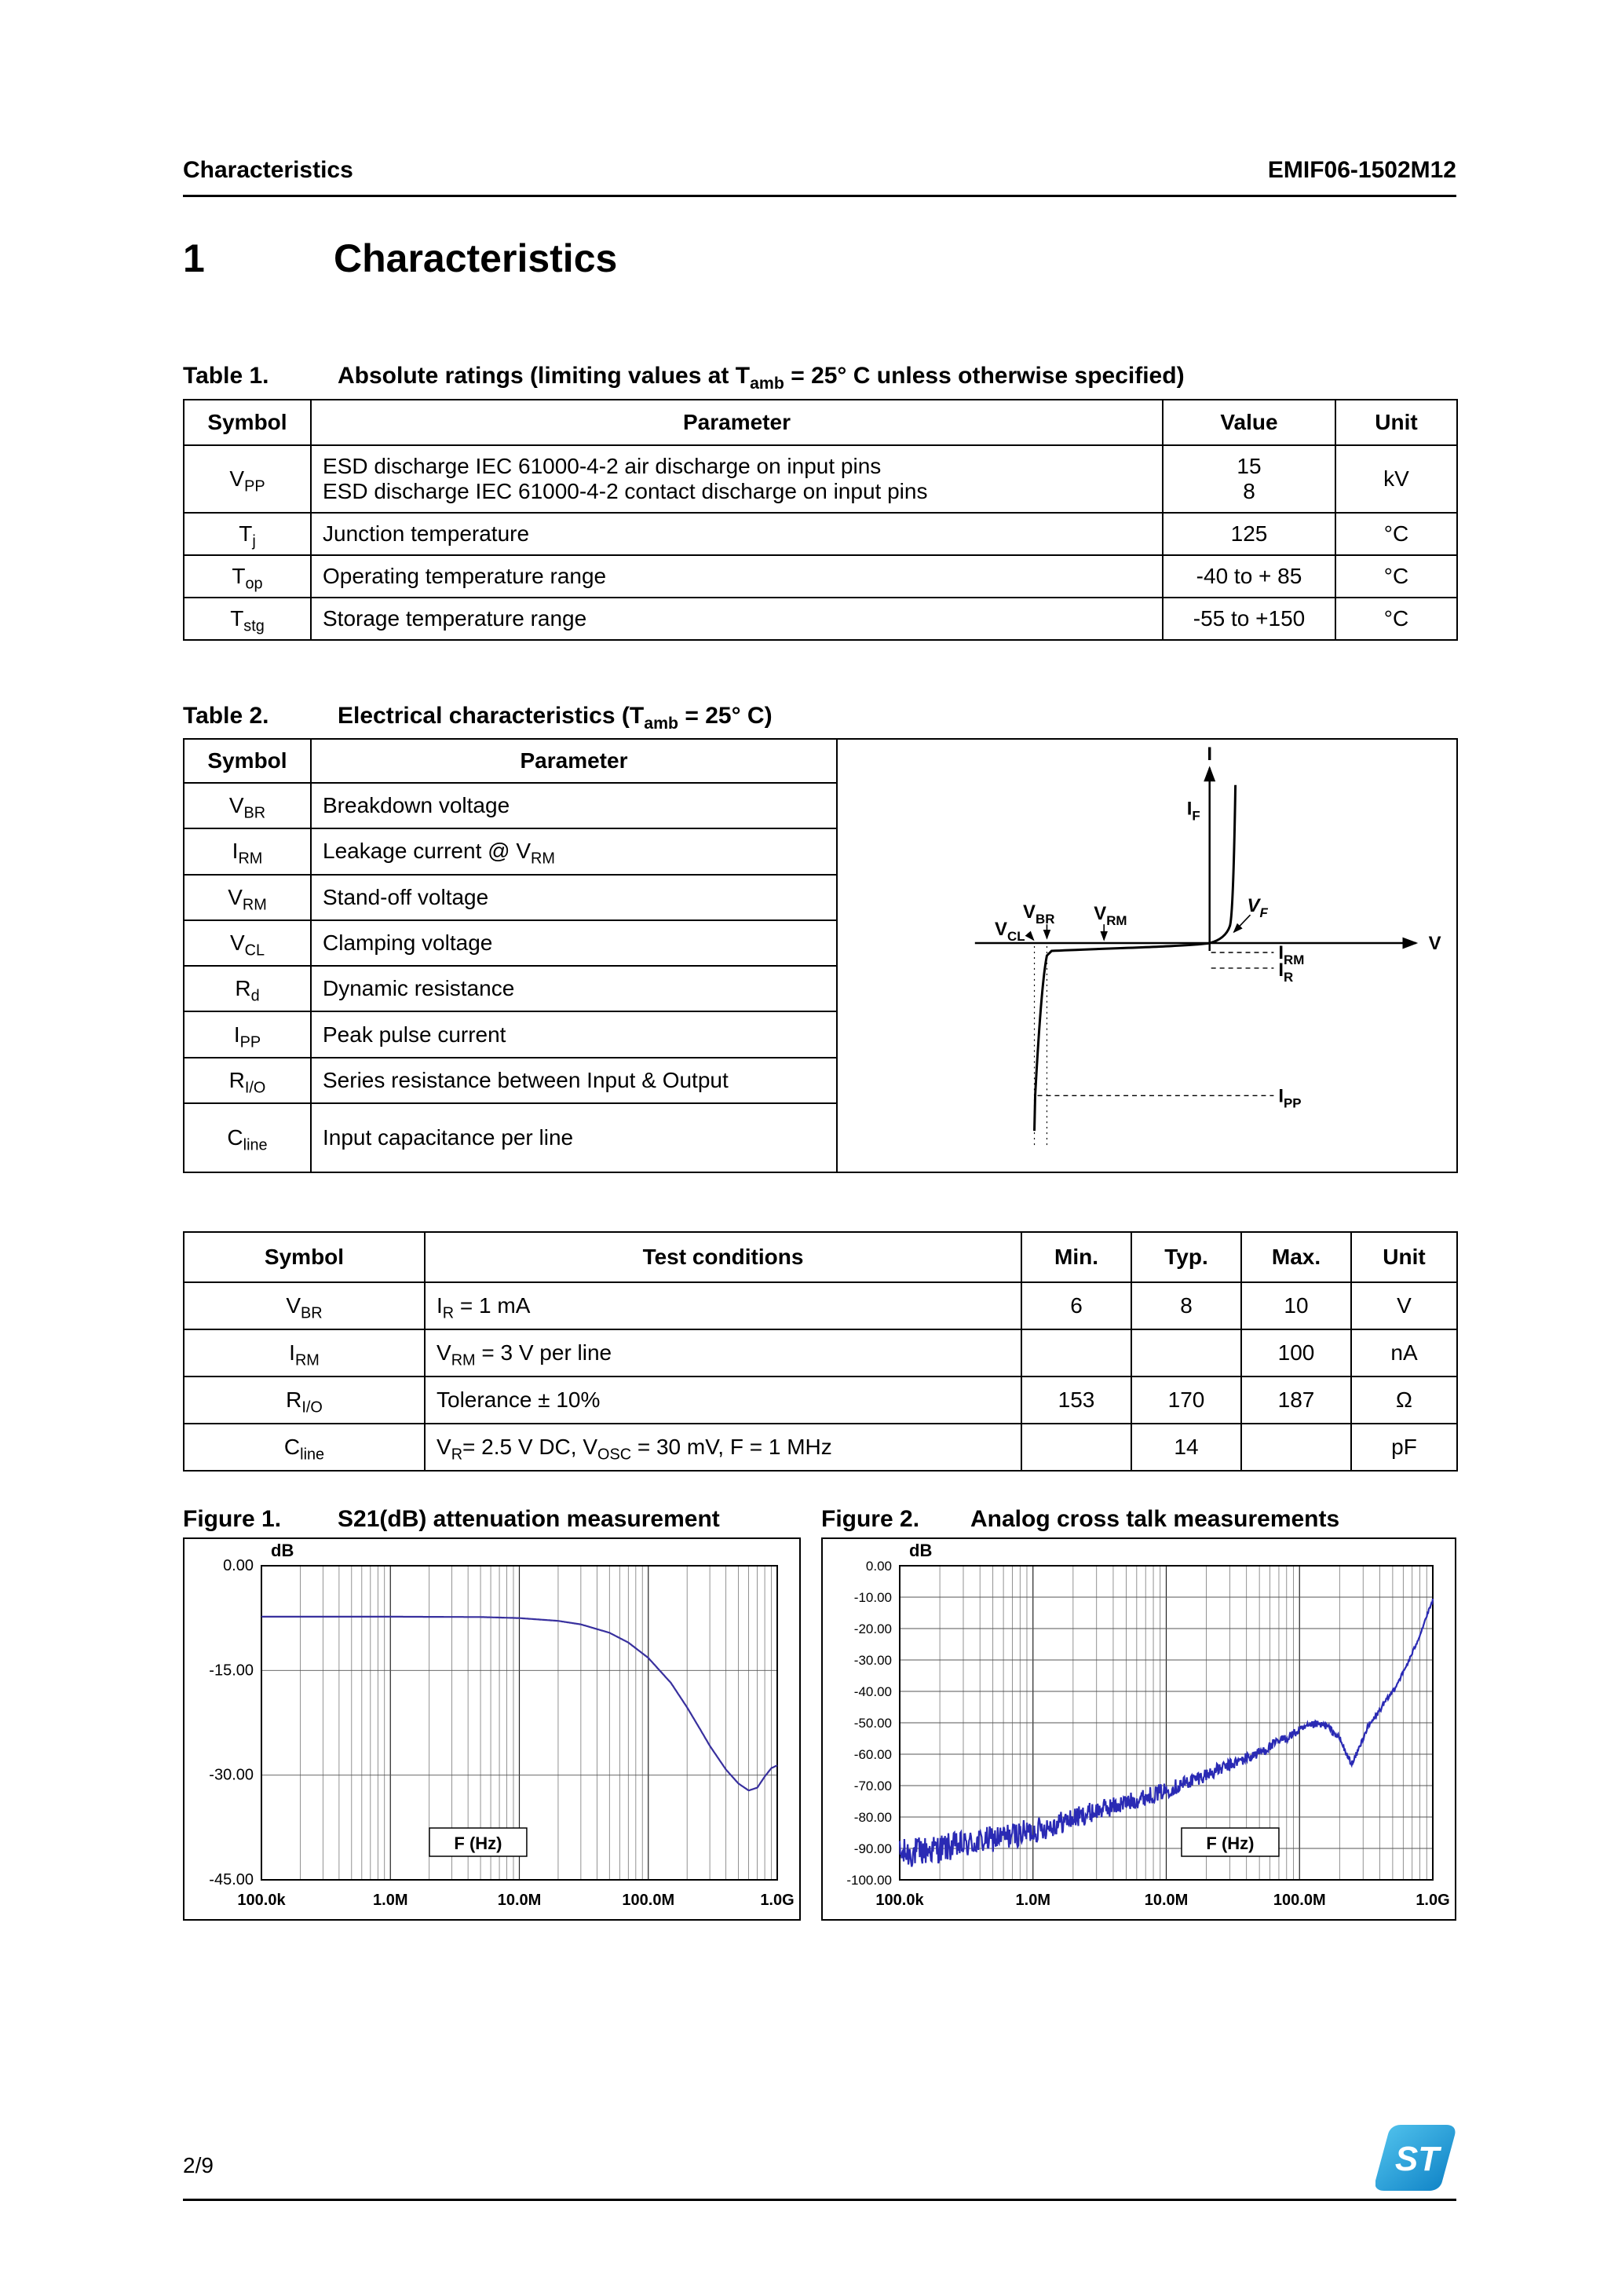 The height and width of the screenshot is (2296, 1622). I want to click on diagram-label-if: IF, so click(1193, 812).